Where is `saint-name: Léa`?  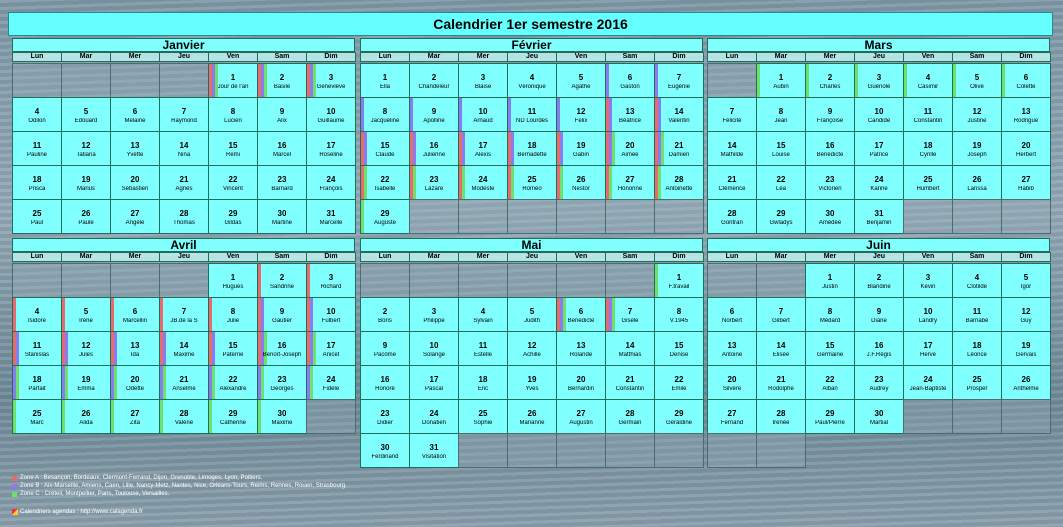
saint-name: Léa is located at coordinates (780, 189).